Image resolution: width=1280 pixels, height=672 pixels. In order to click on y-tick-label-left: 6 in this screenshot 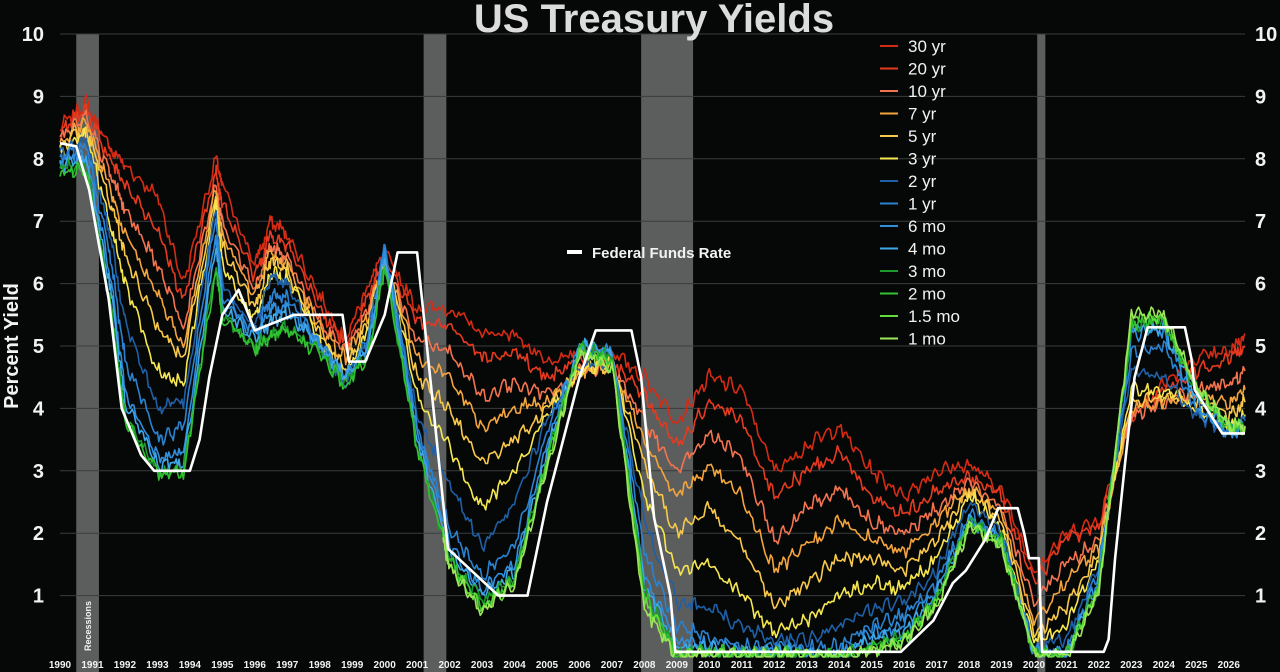, I will do `click(38, 285)`.